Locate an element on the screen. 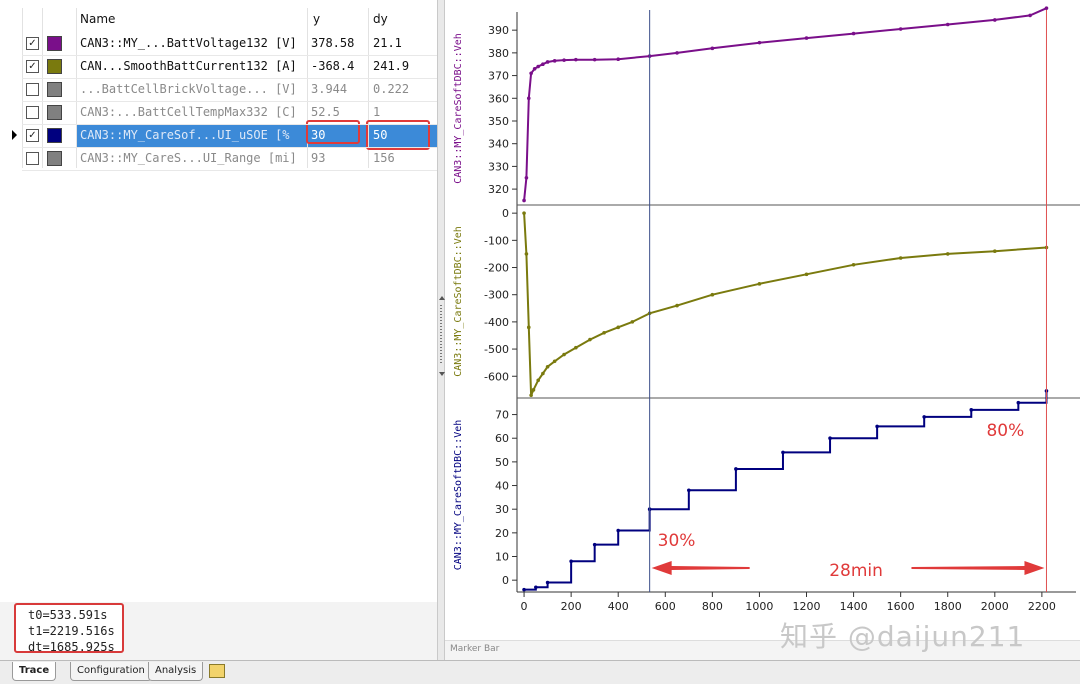 This screenshot has width=1080, height=684. signal-name: CAN3::MY_CareS...UI_Range [mi] is located at coordinates (188, 158).